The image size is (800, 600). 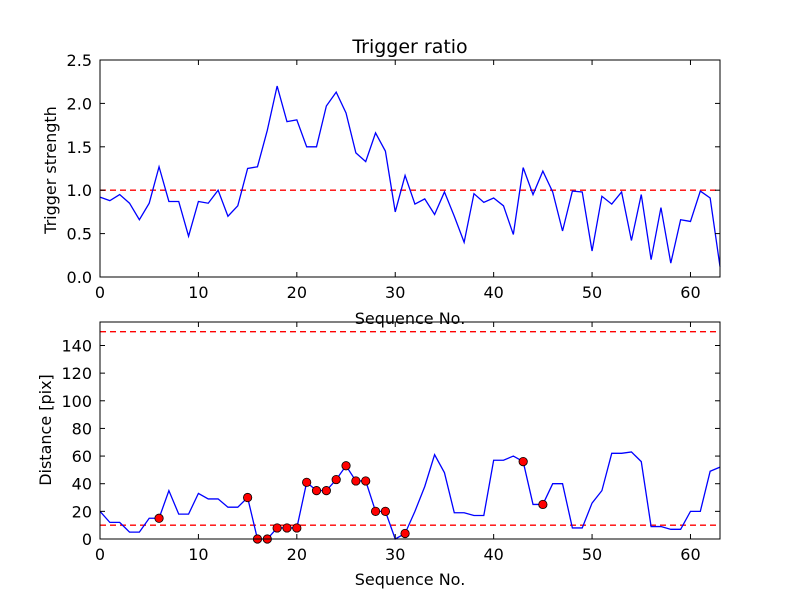 I want to click on y-tick-label: 0.0, so click(x=79, y=277).